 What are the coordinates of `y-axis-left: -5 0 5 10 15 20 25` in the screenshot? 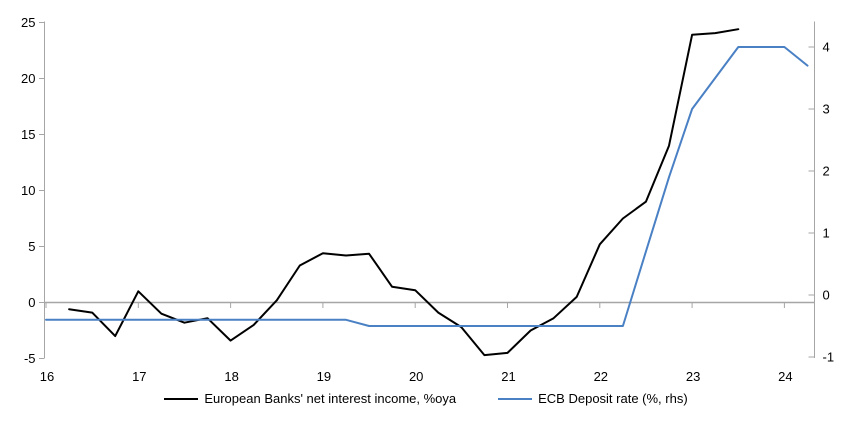 It's located at (33, 190).